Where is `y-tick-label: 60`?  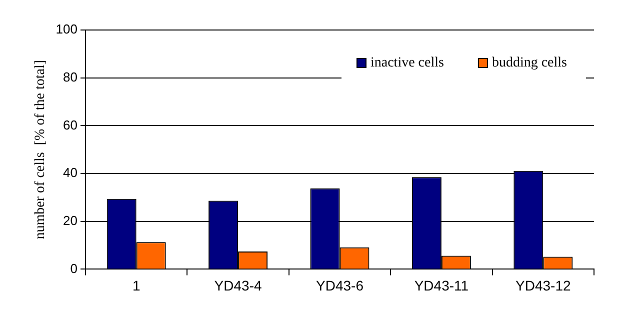
y-tick-label: 60 is located at coordinates (70, 124).